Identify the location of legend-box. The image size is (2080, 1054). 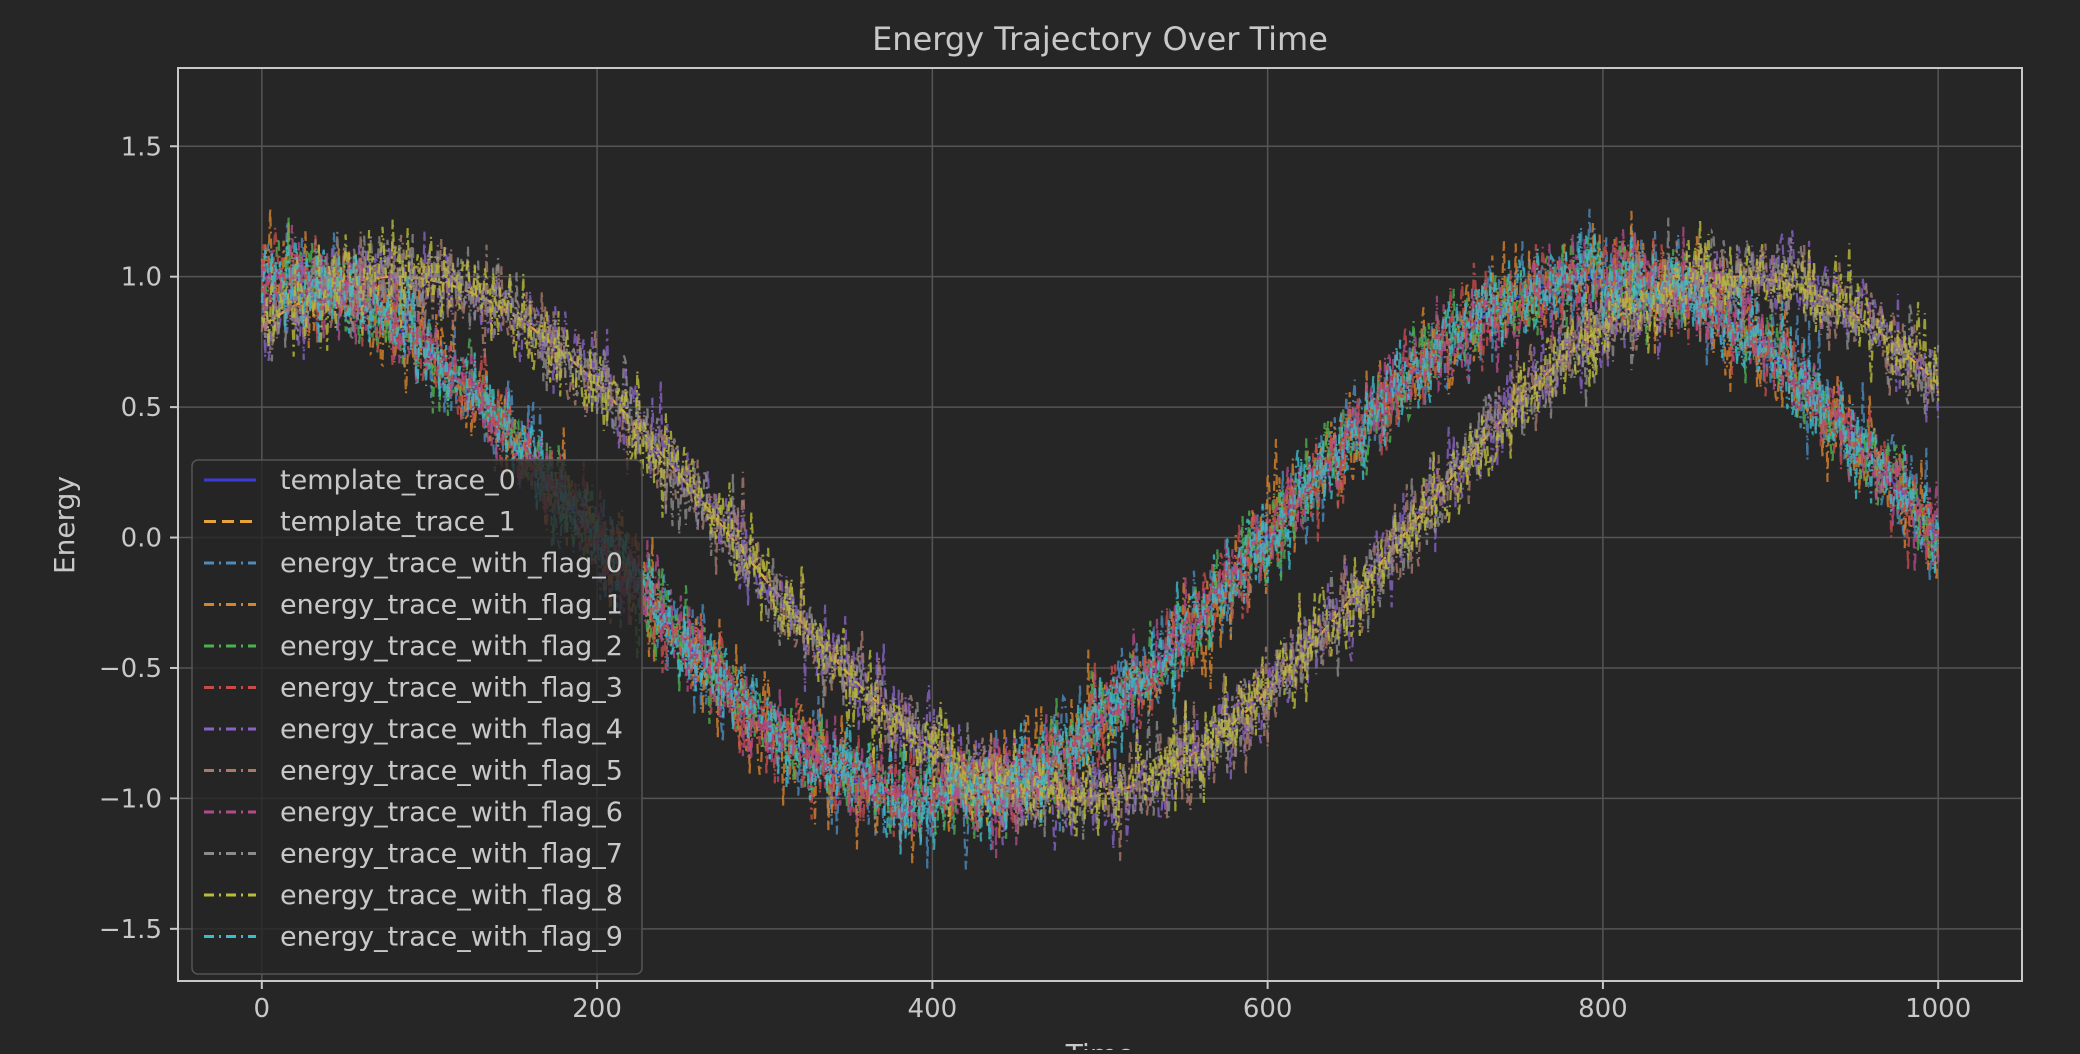
(417, 717).